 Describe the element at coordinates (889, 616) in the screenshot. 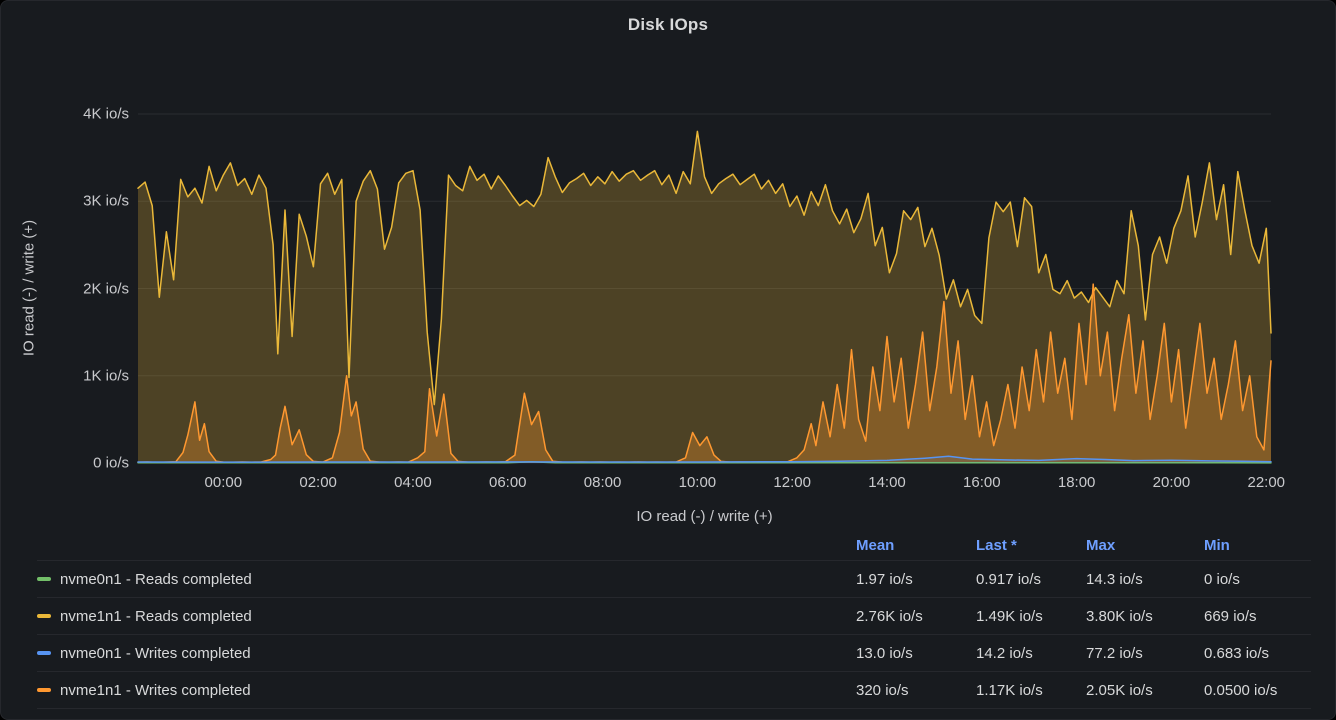

I see `legend-value-mean: 2.76K io/s` at that location.